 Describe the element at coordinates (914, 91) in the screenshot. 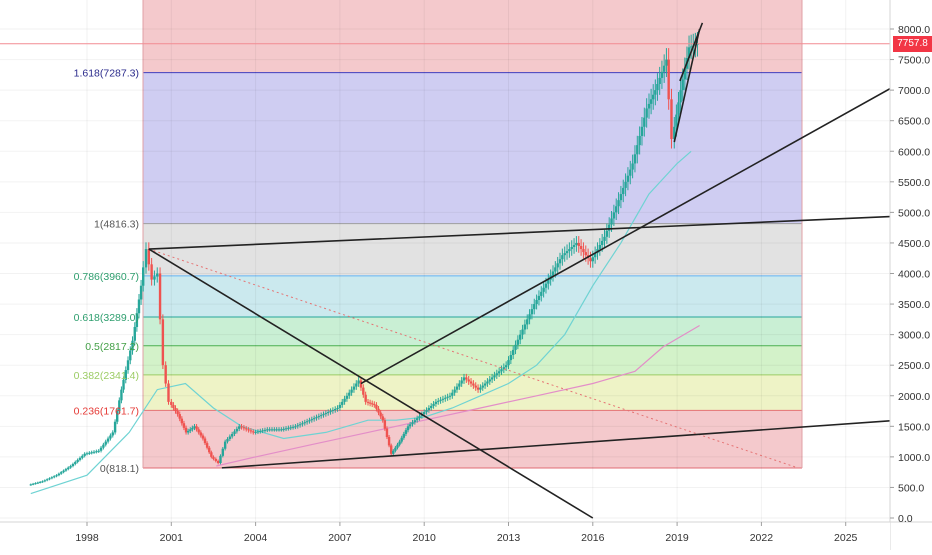

I see `y-tick-label: 7000.0` at that location.